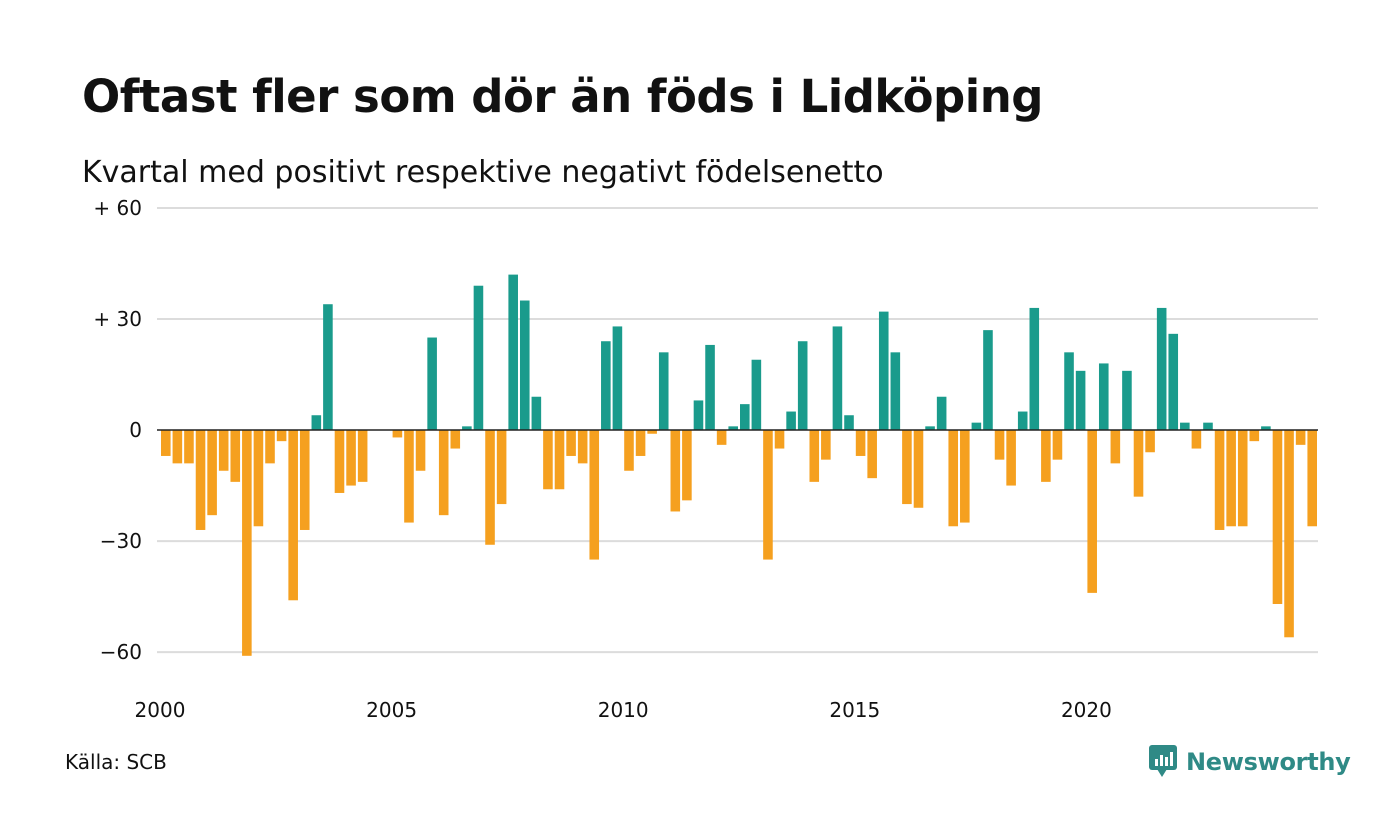  I want to click on x-tick-label: 2010, so click(623, 710).